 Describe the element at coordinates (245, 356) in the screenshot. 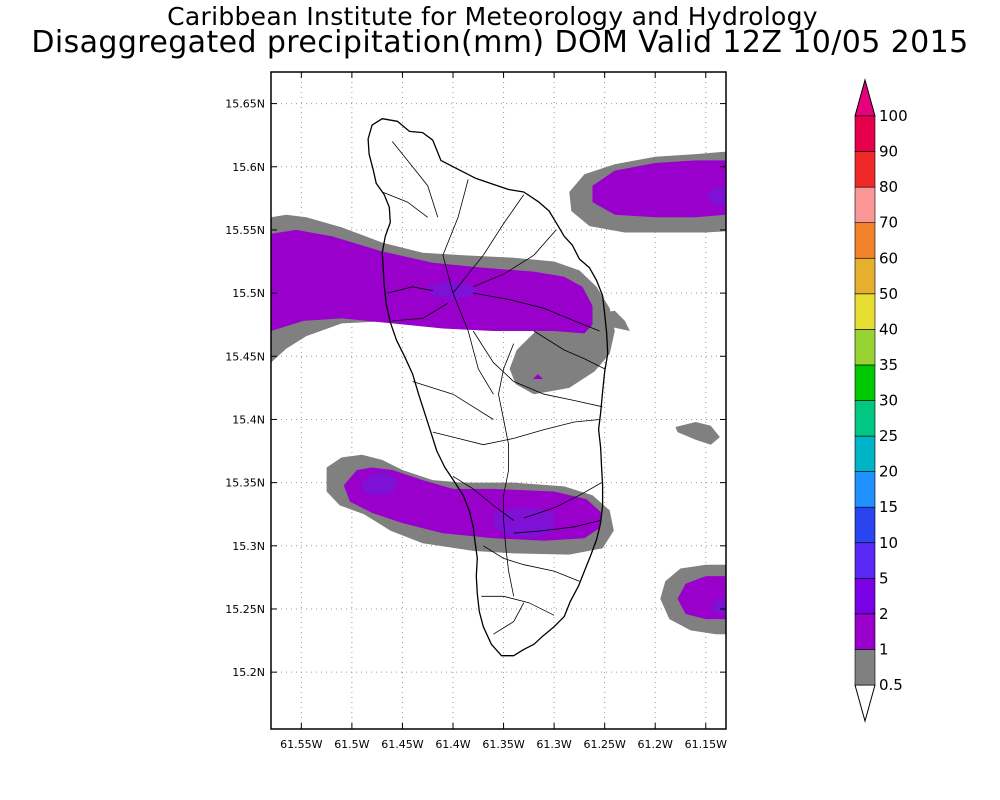

I see `lat-tick-label: 15.45N` at that location.